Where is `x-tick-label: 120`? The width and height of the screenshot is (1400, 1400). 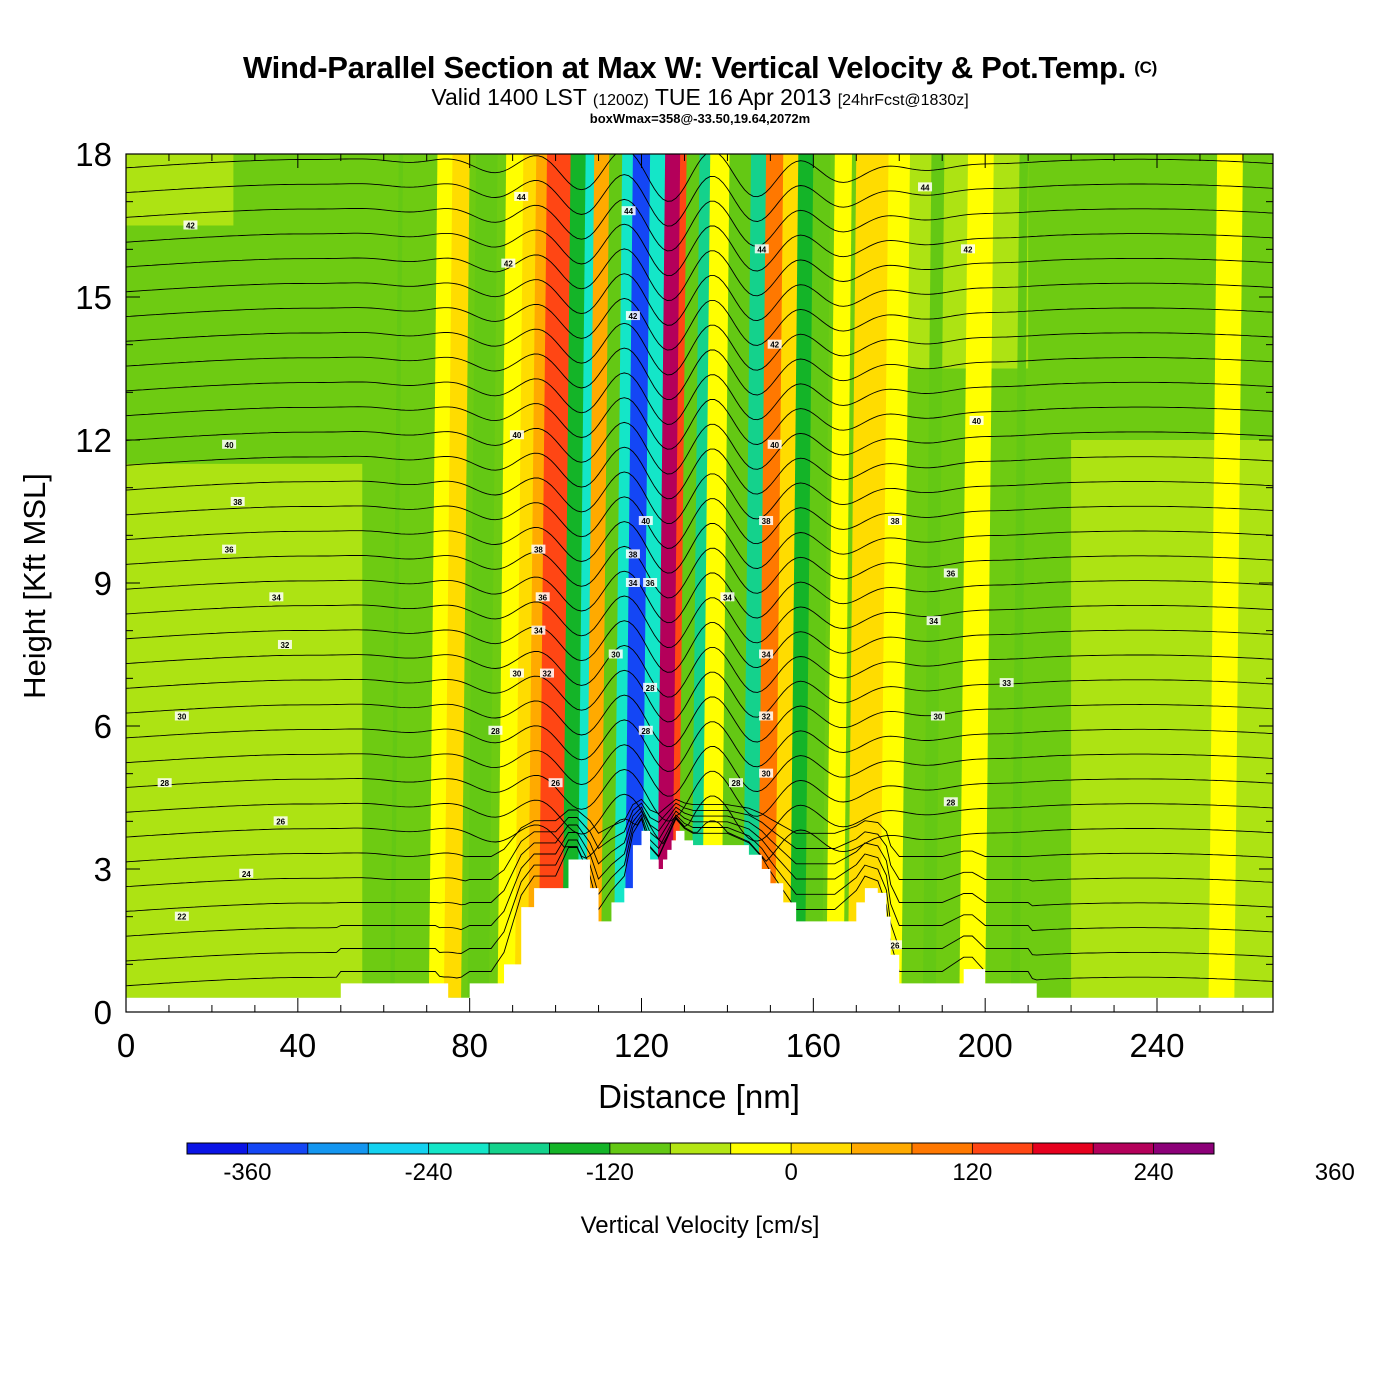
x-tick-label: 120 is located at coordinates (641, 1045).